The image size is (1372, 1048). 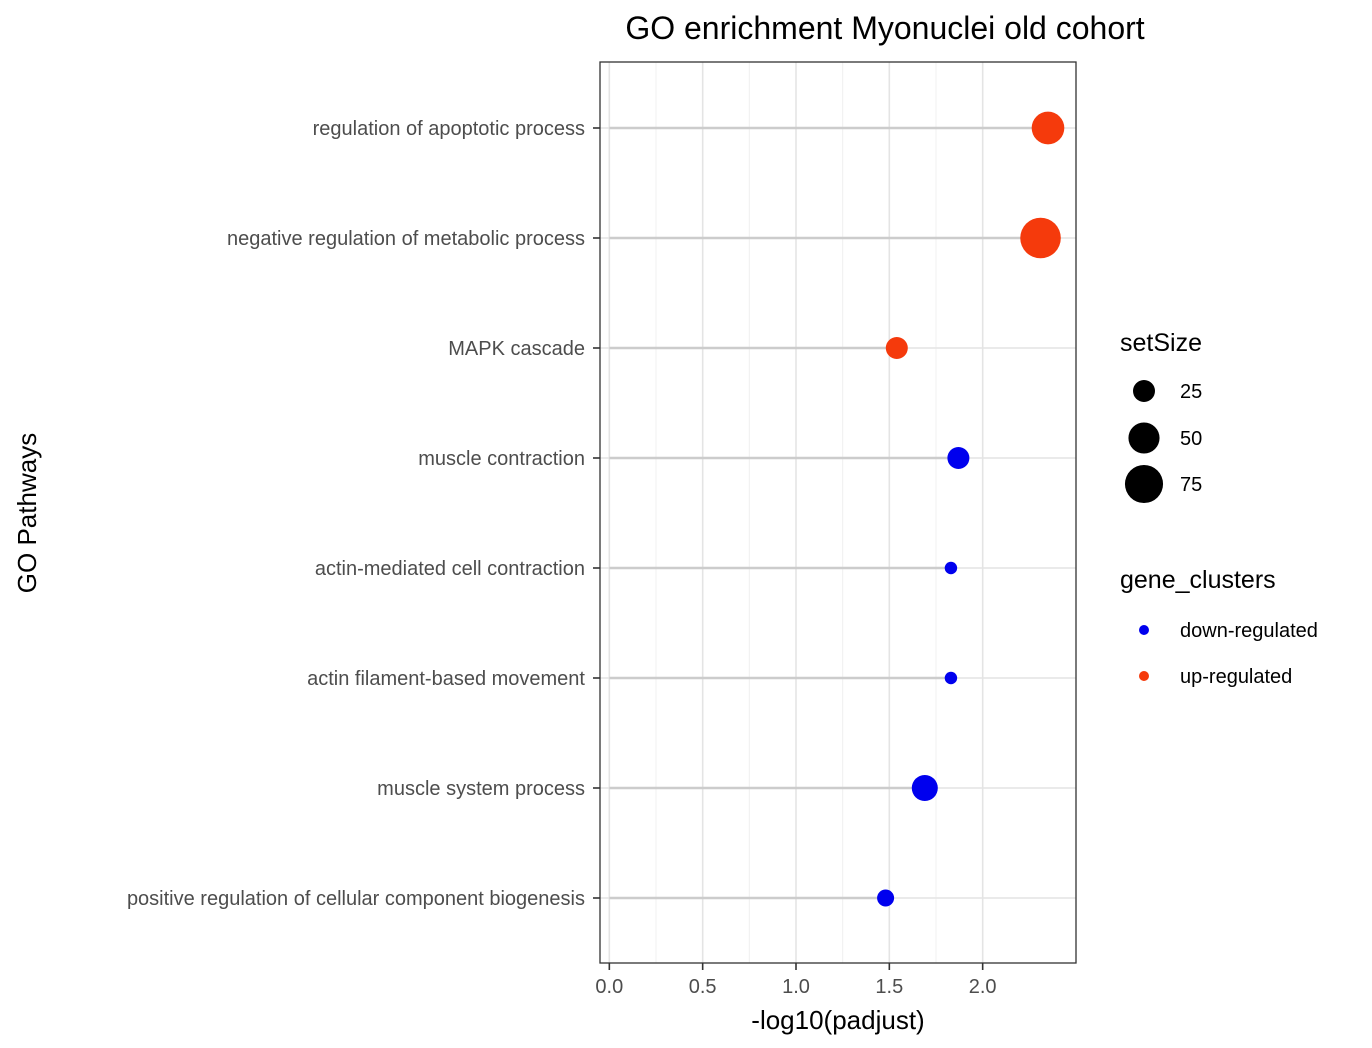 I want to click on x-tick-label: 0.0, so click(x=609, y=987).